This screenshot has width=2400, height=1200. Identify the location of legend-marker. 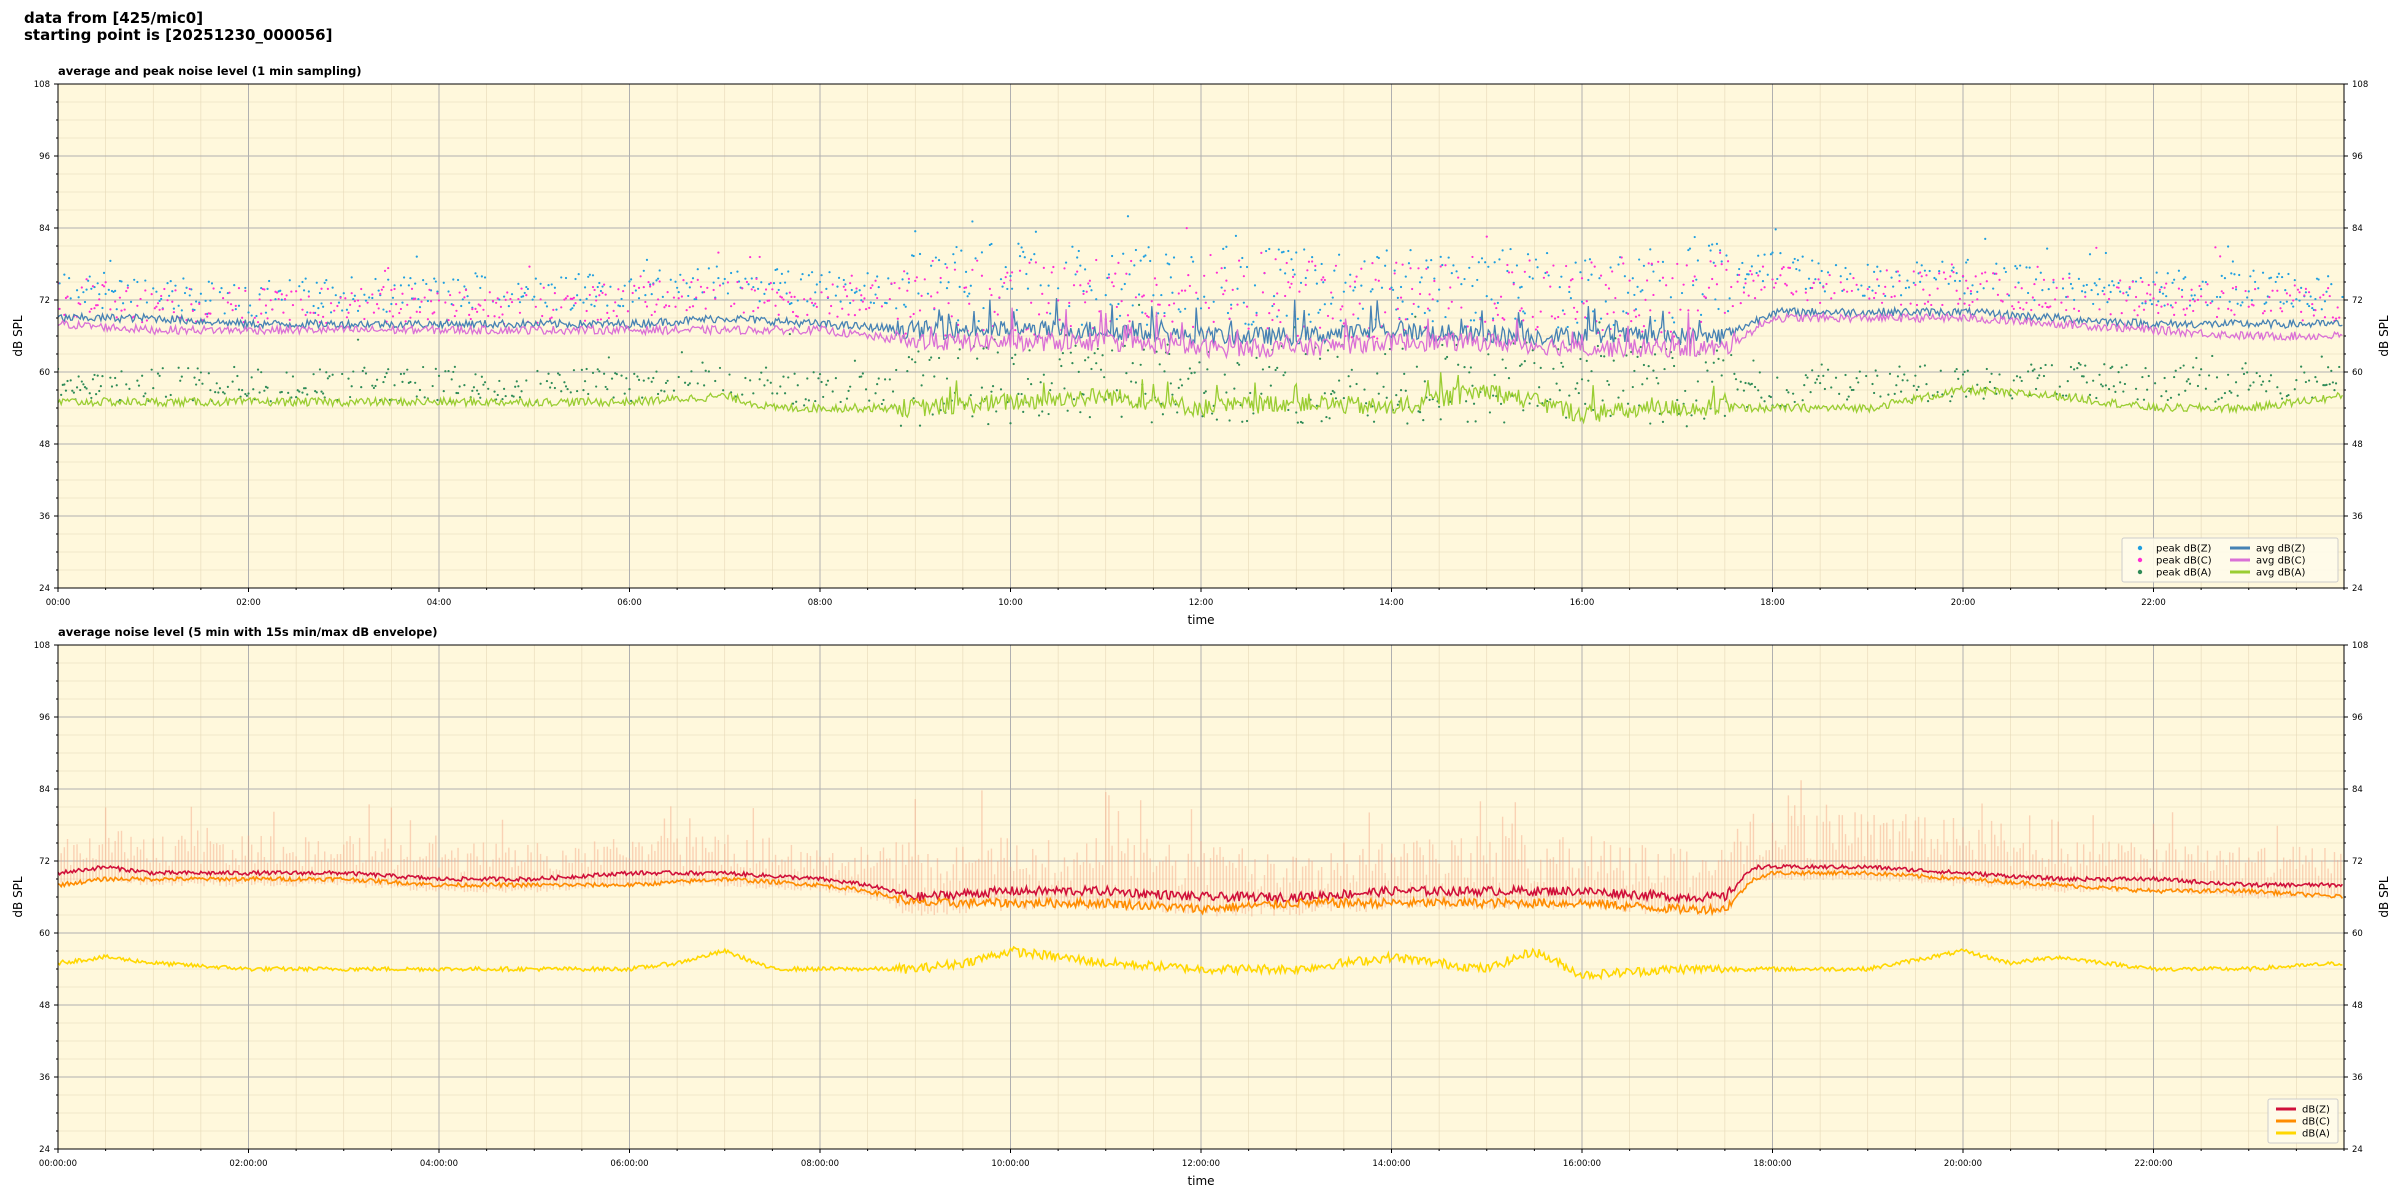
(2140, 548).